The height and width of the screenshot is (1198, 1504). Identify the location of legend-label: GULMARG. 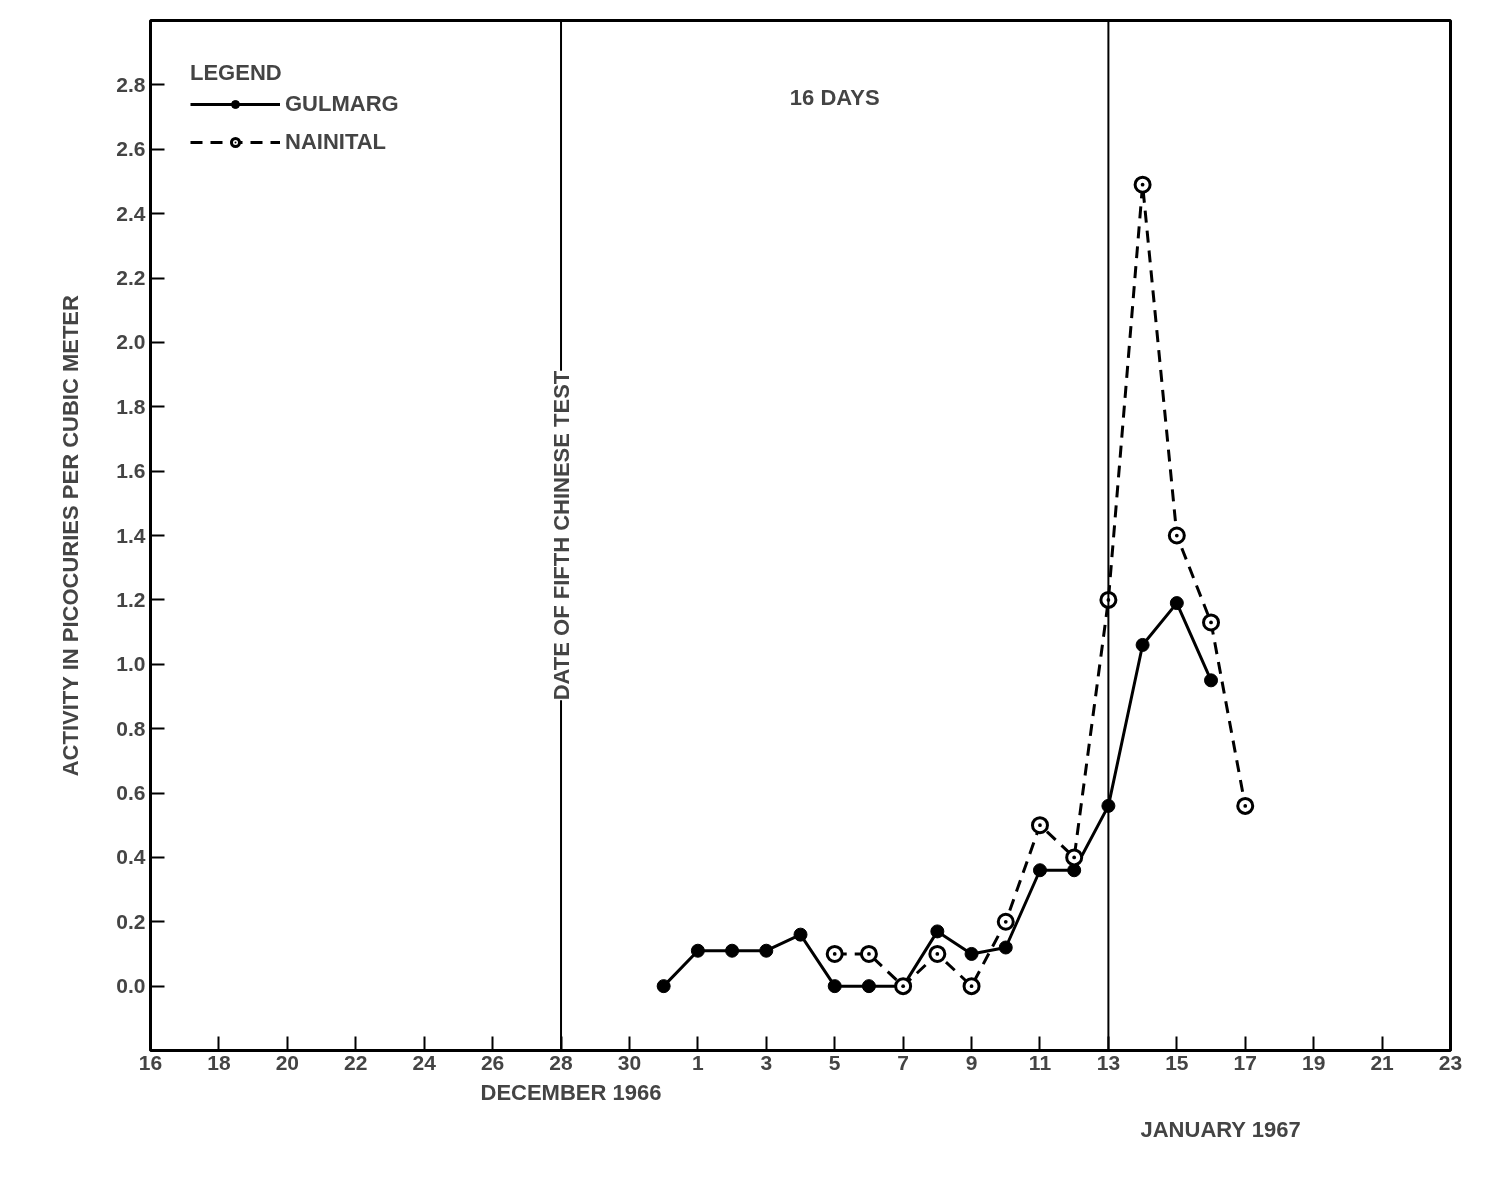
(342, 104).